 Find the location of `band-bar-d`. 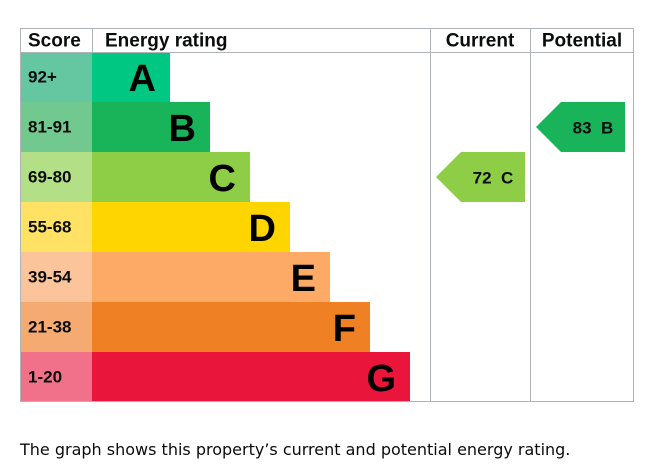

band-bar-d is located at coordinates (191, 227).